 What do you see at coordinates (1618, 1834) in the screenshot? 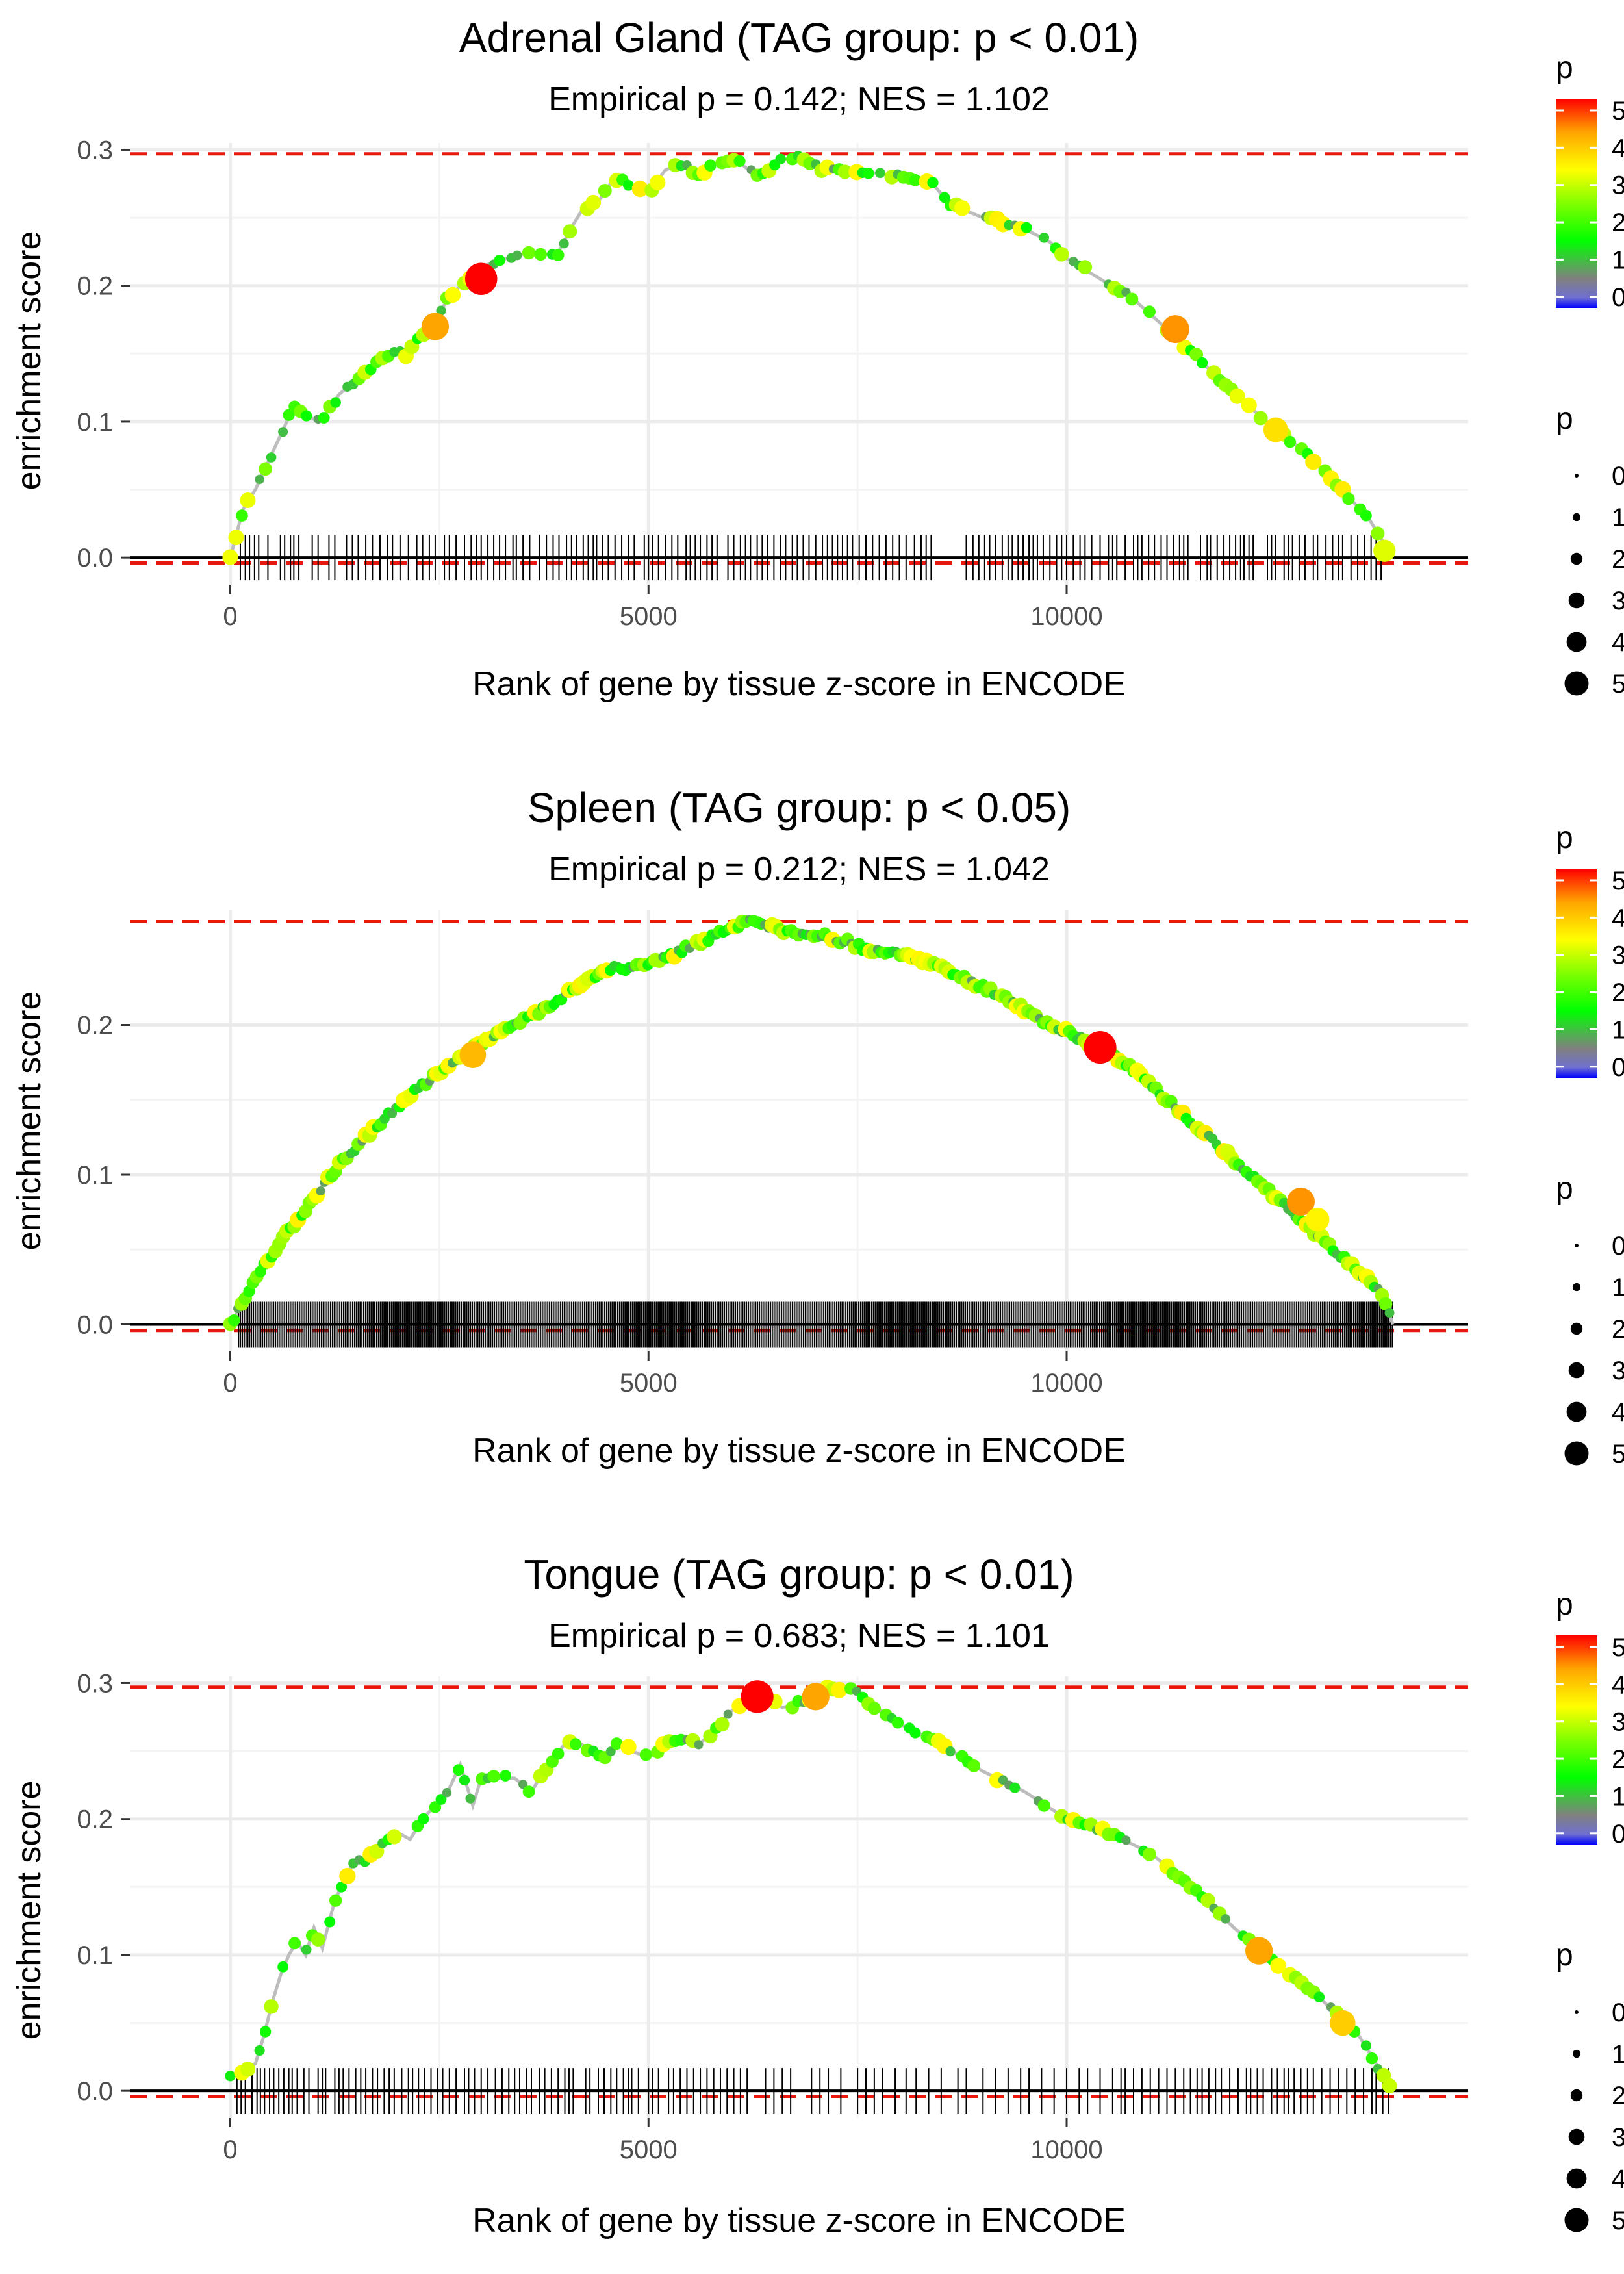
I see `color-scale-label: 0` at bounding box center [1618, 1834].